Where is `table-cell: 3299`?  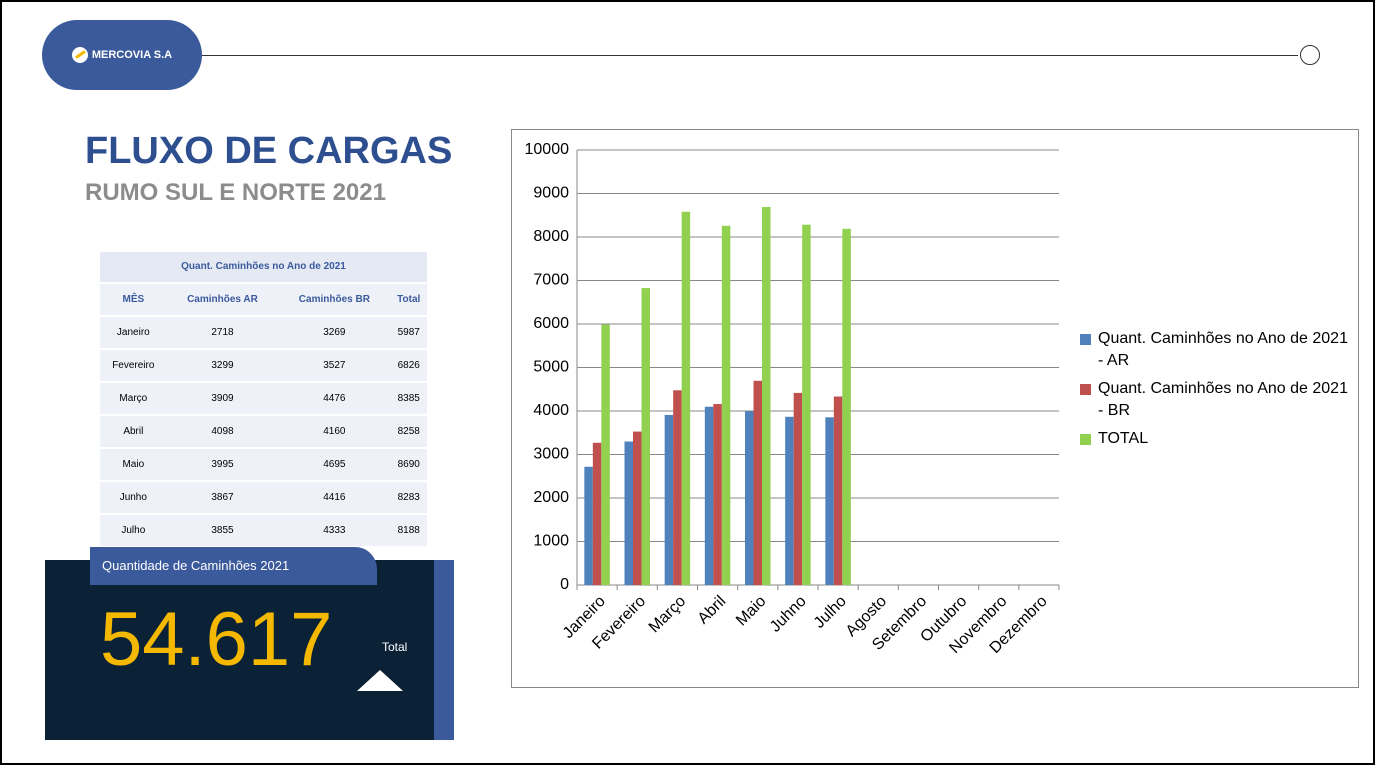
table-cell: 3299 is located at coordinates (222, 366).